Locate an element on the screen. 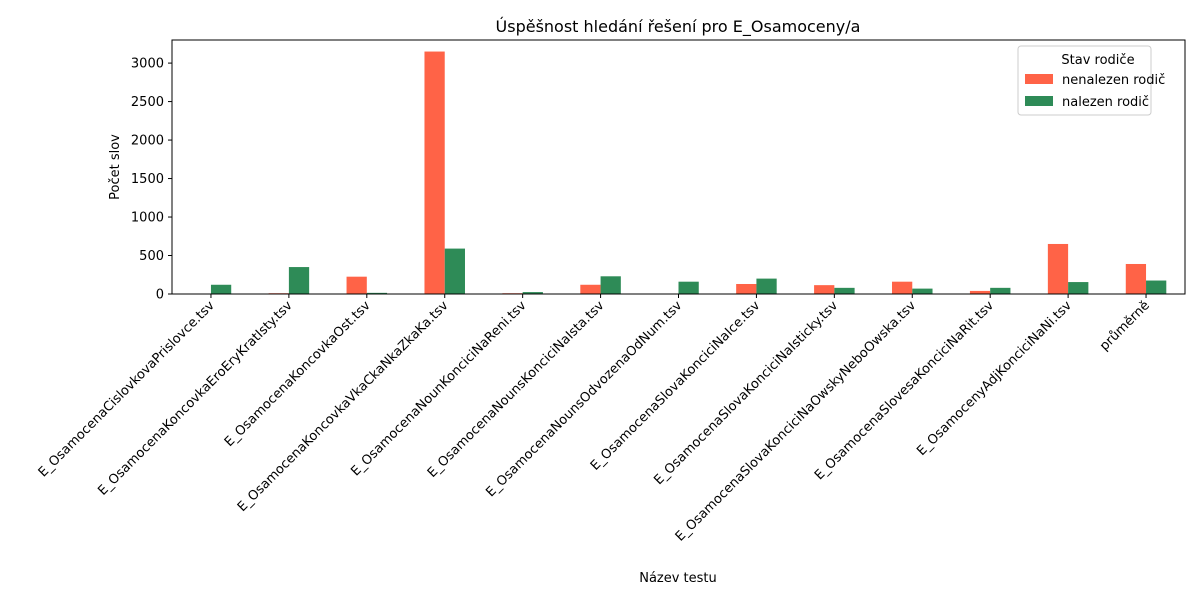 The height and width of the screenshot is (600, 1200). y-tick-label-5: 2500 is located at coordinates (147, 102).